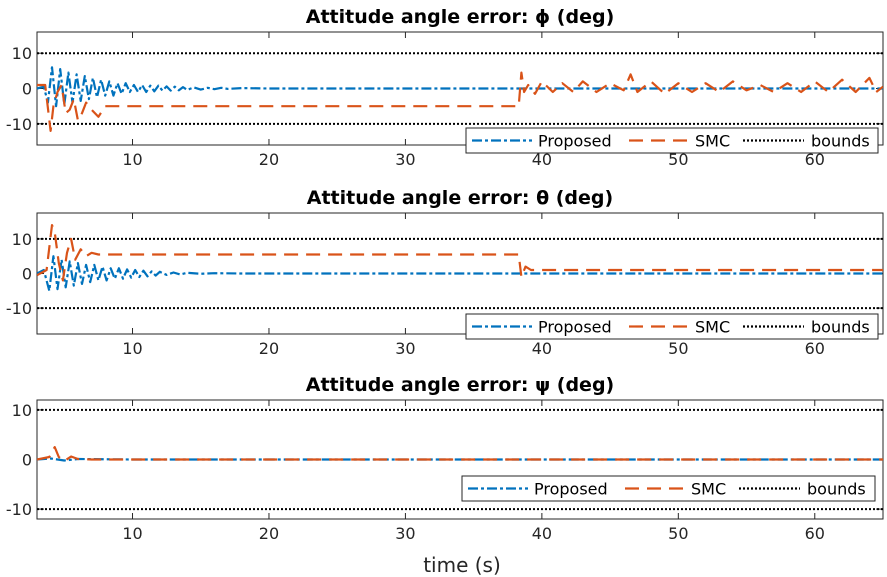  What do you see at coordinates (460, 17) in the screenshot?
I see `subplot-title: Attitude angle error: ϕ (deg)` at bounding box center [460, 17].